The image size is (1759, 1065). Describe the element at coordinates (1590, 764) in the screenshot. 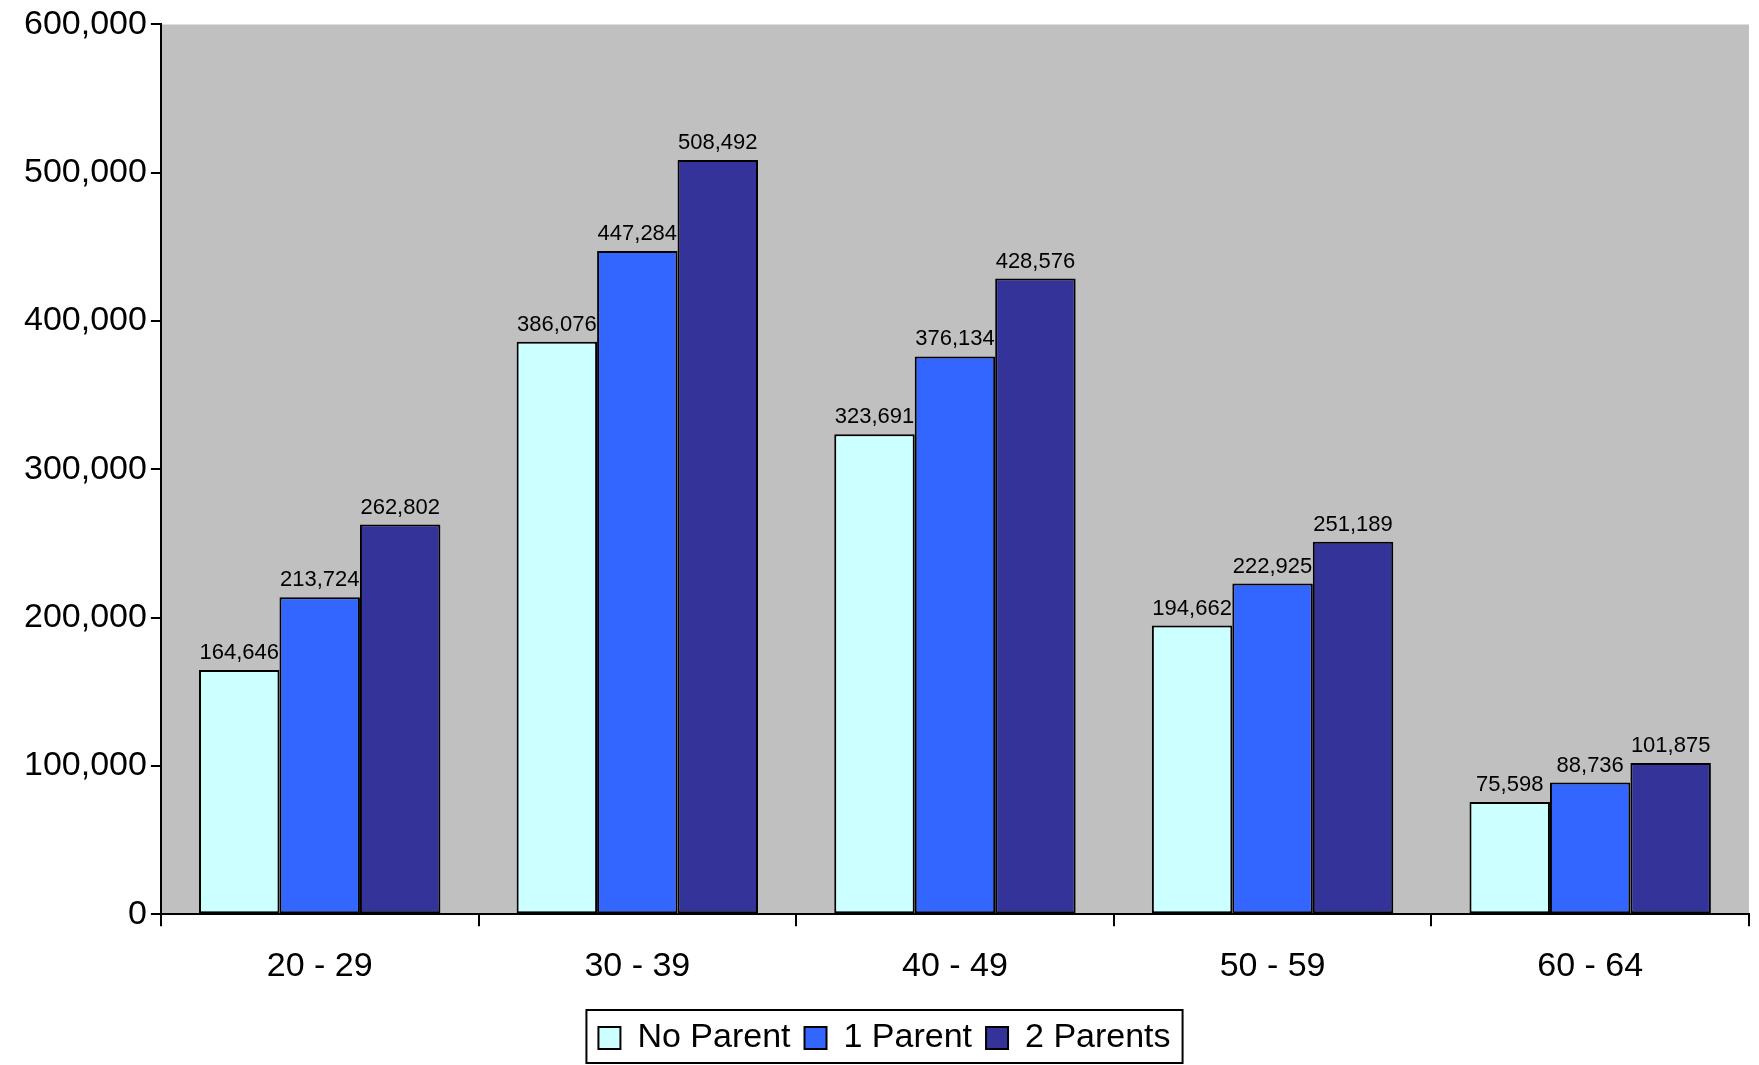

I see `data-label: 88,736` at that location.